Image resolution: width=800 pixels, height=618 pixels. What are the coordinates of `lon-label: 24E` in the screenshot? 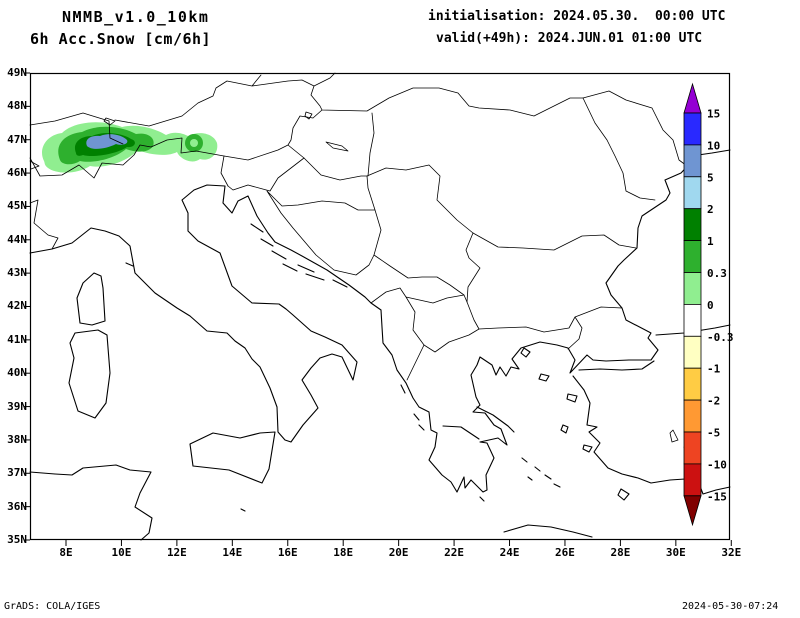 It's located at (509, 552).